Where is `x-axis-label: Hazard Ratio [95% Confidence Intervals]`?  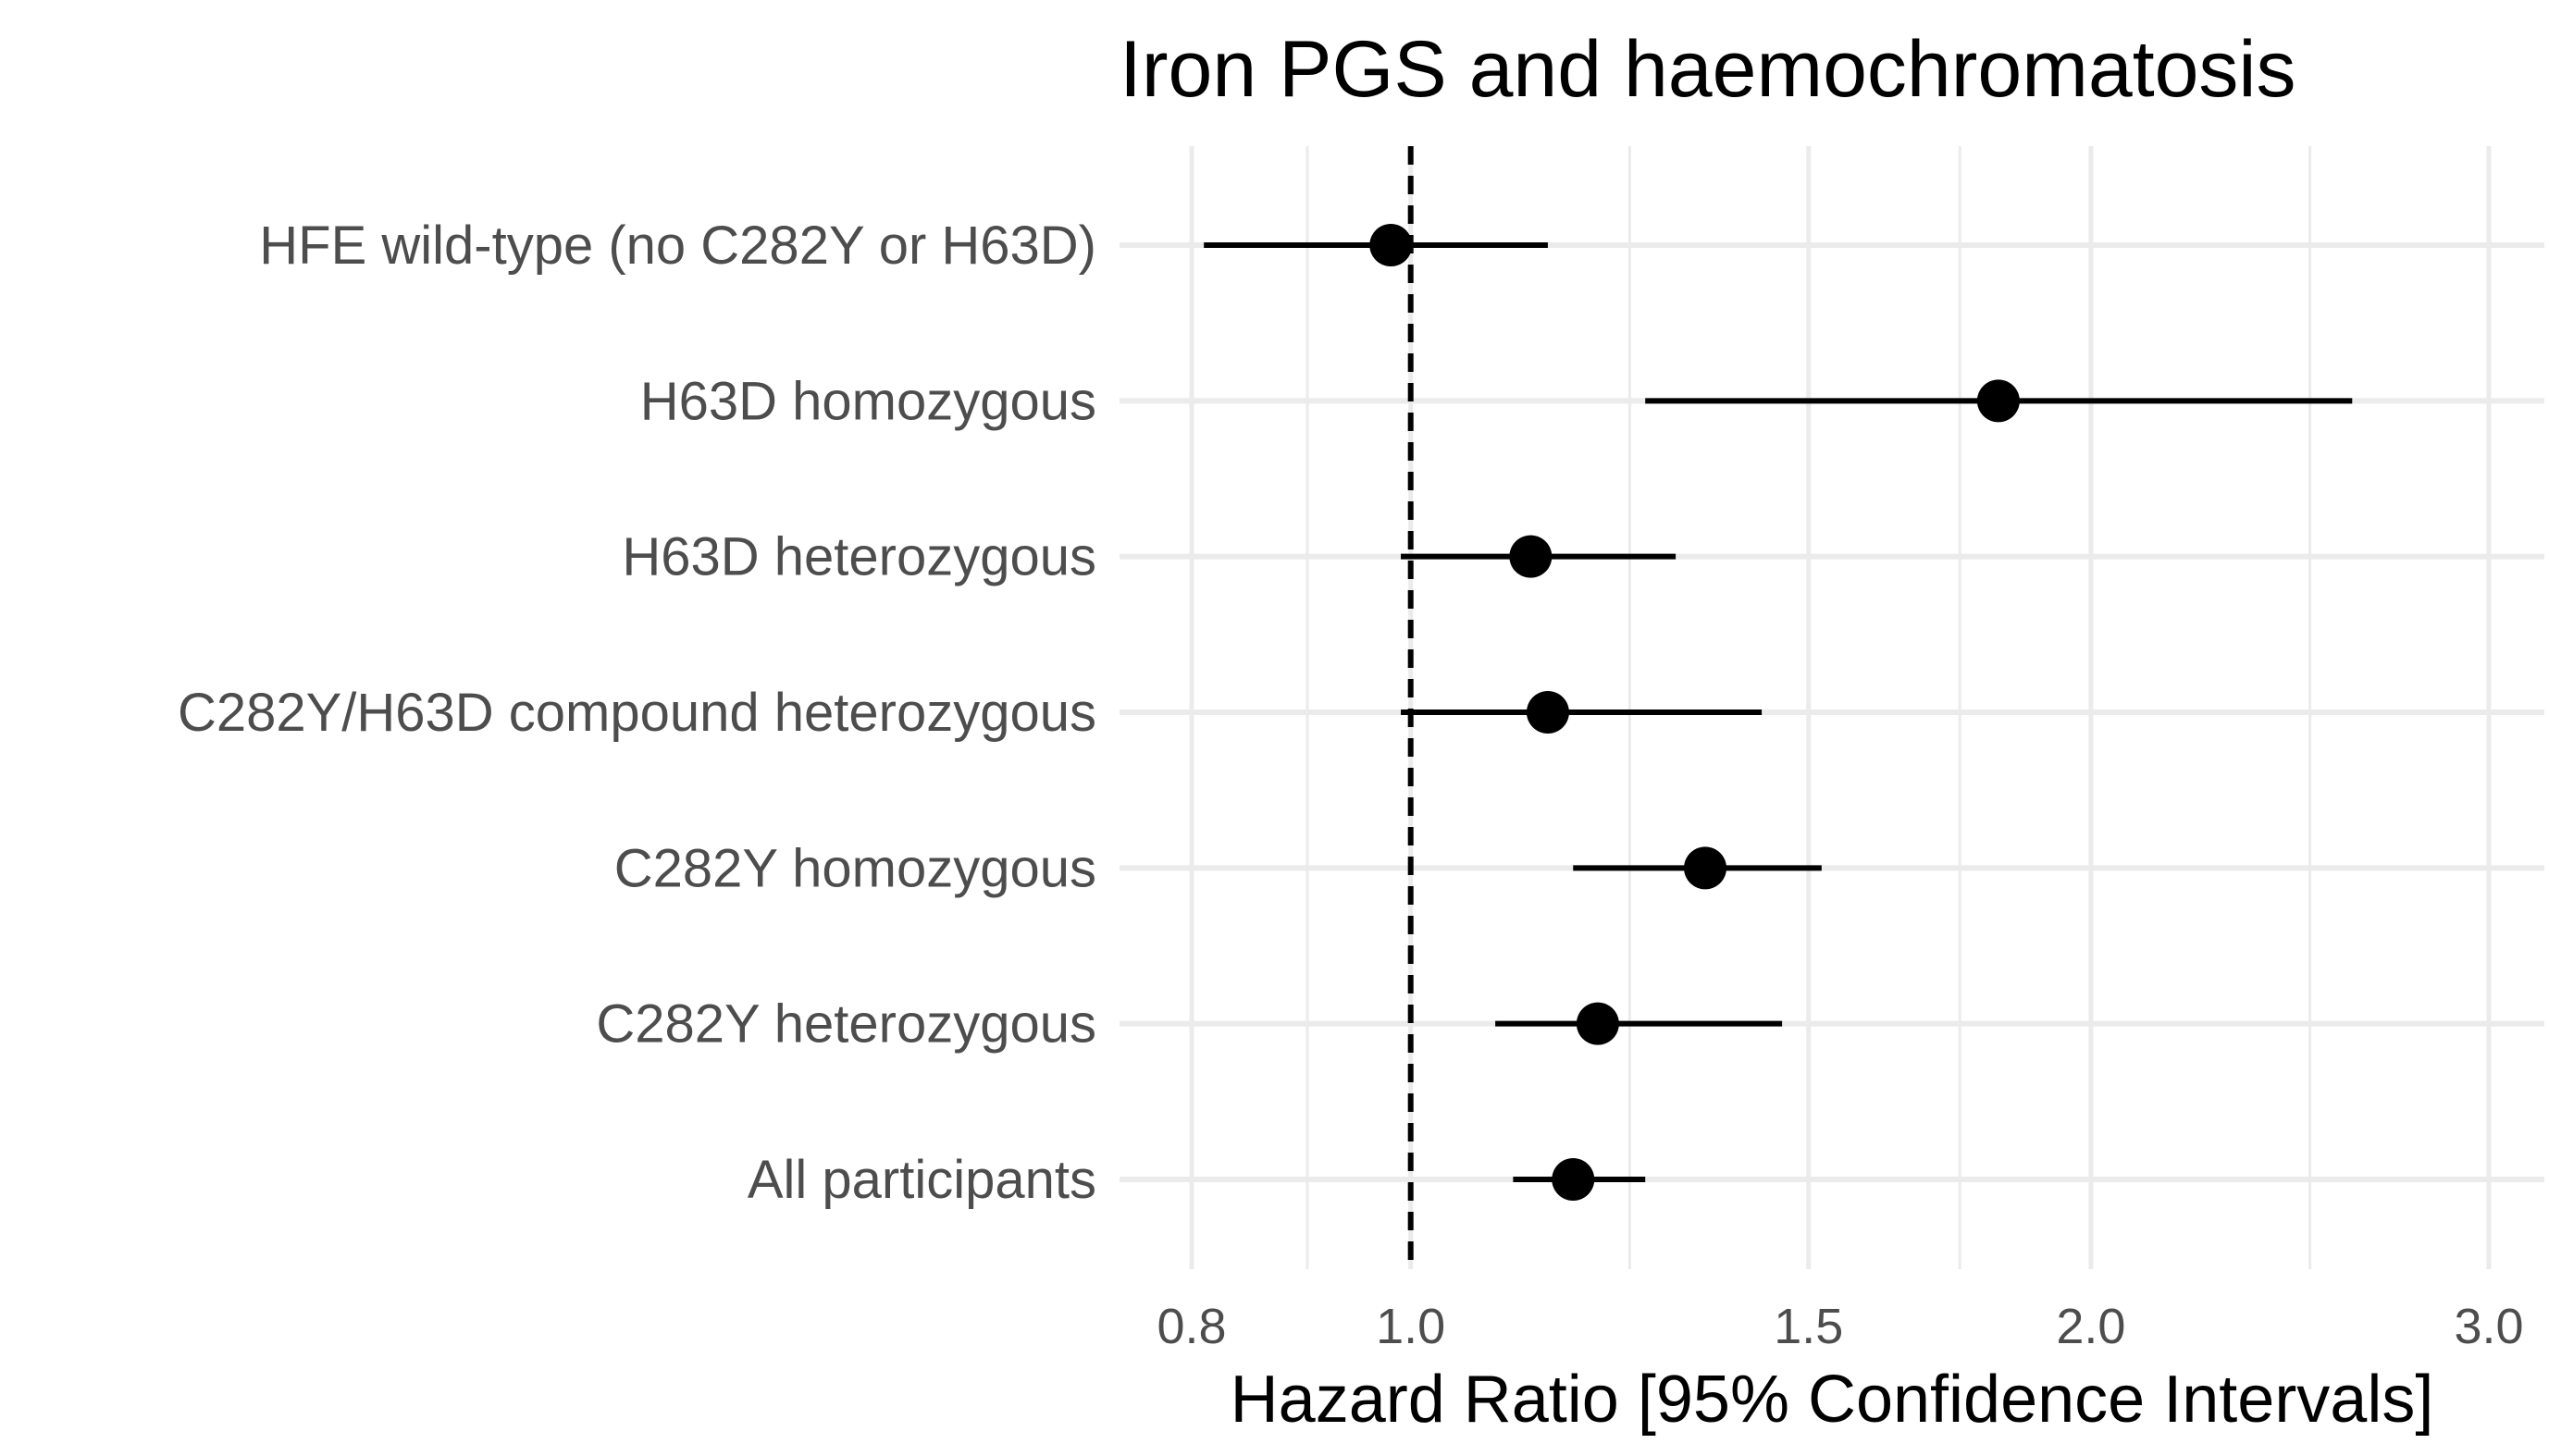
x-axis-label: Hazard Ratio [95% Confidence Intervals] is located at coordinates (1833, 1400).